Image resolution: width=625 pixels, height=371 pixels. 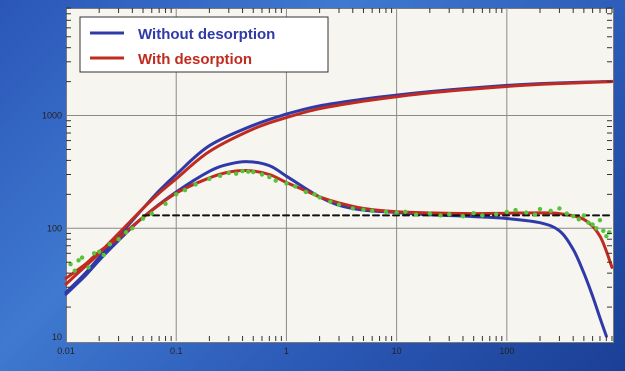 I want to click on y-tick-label: 100, so click(x=54, y=228).